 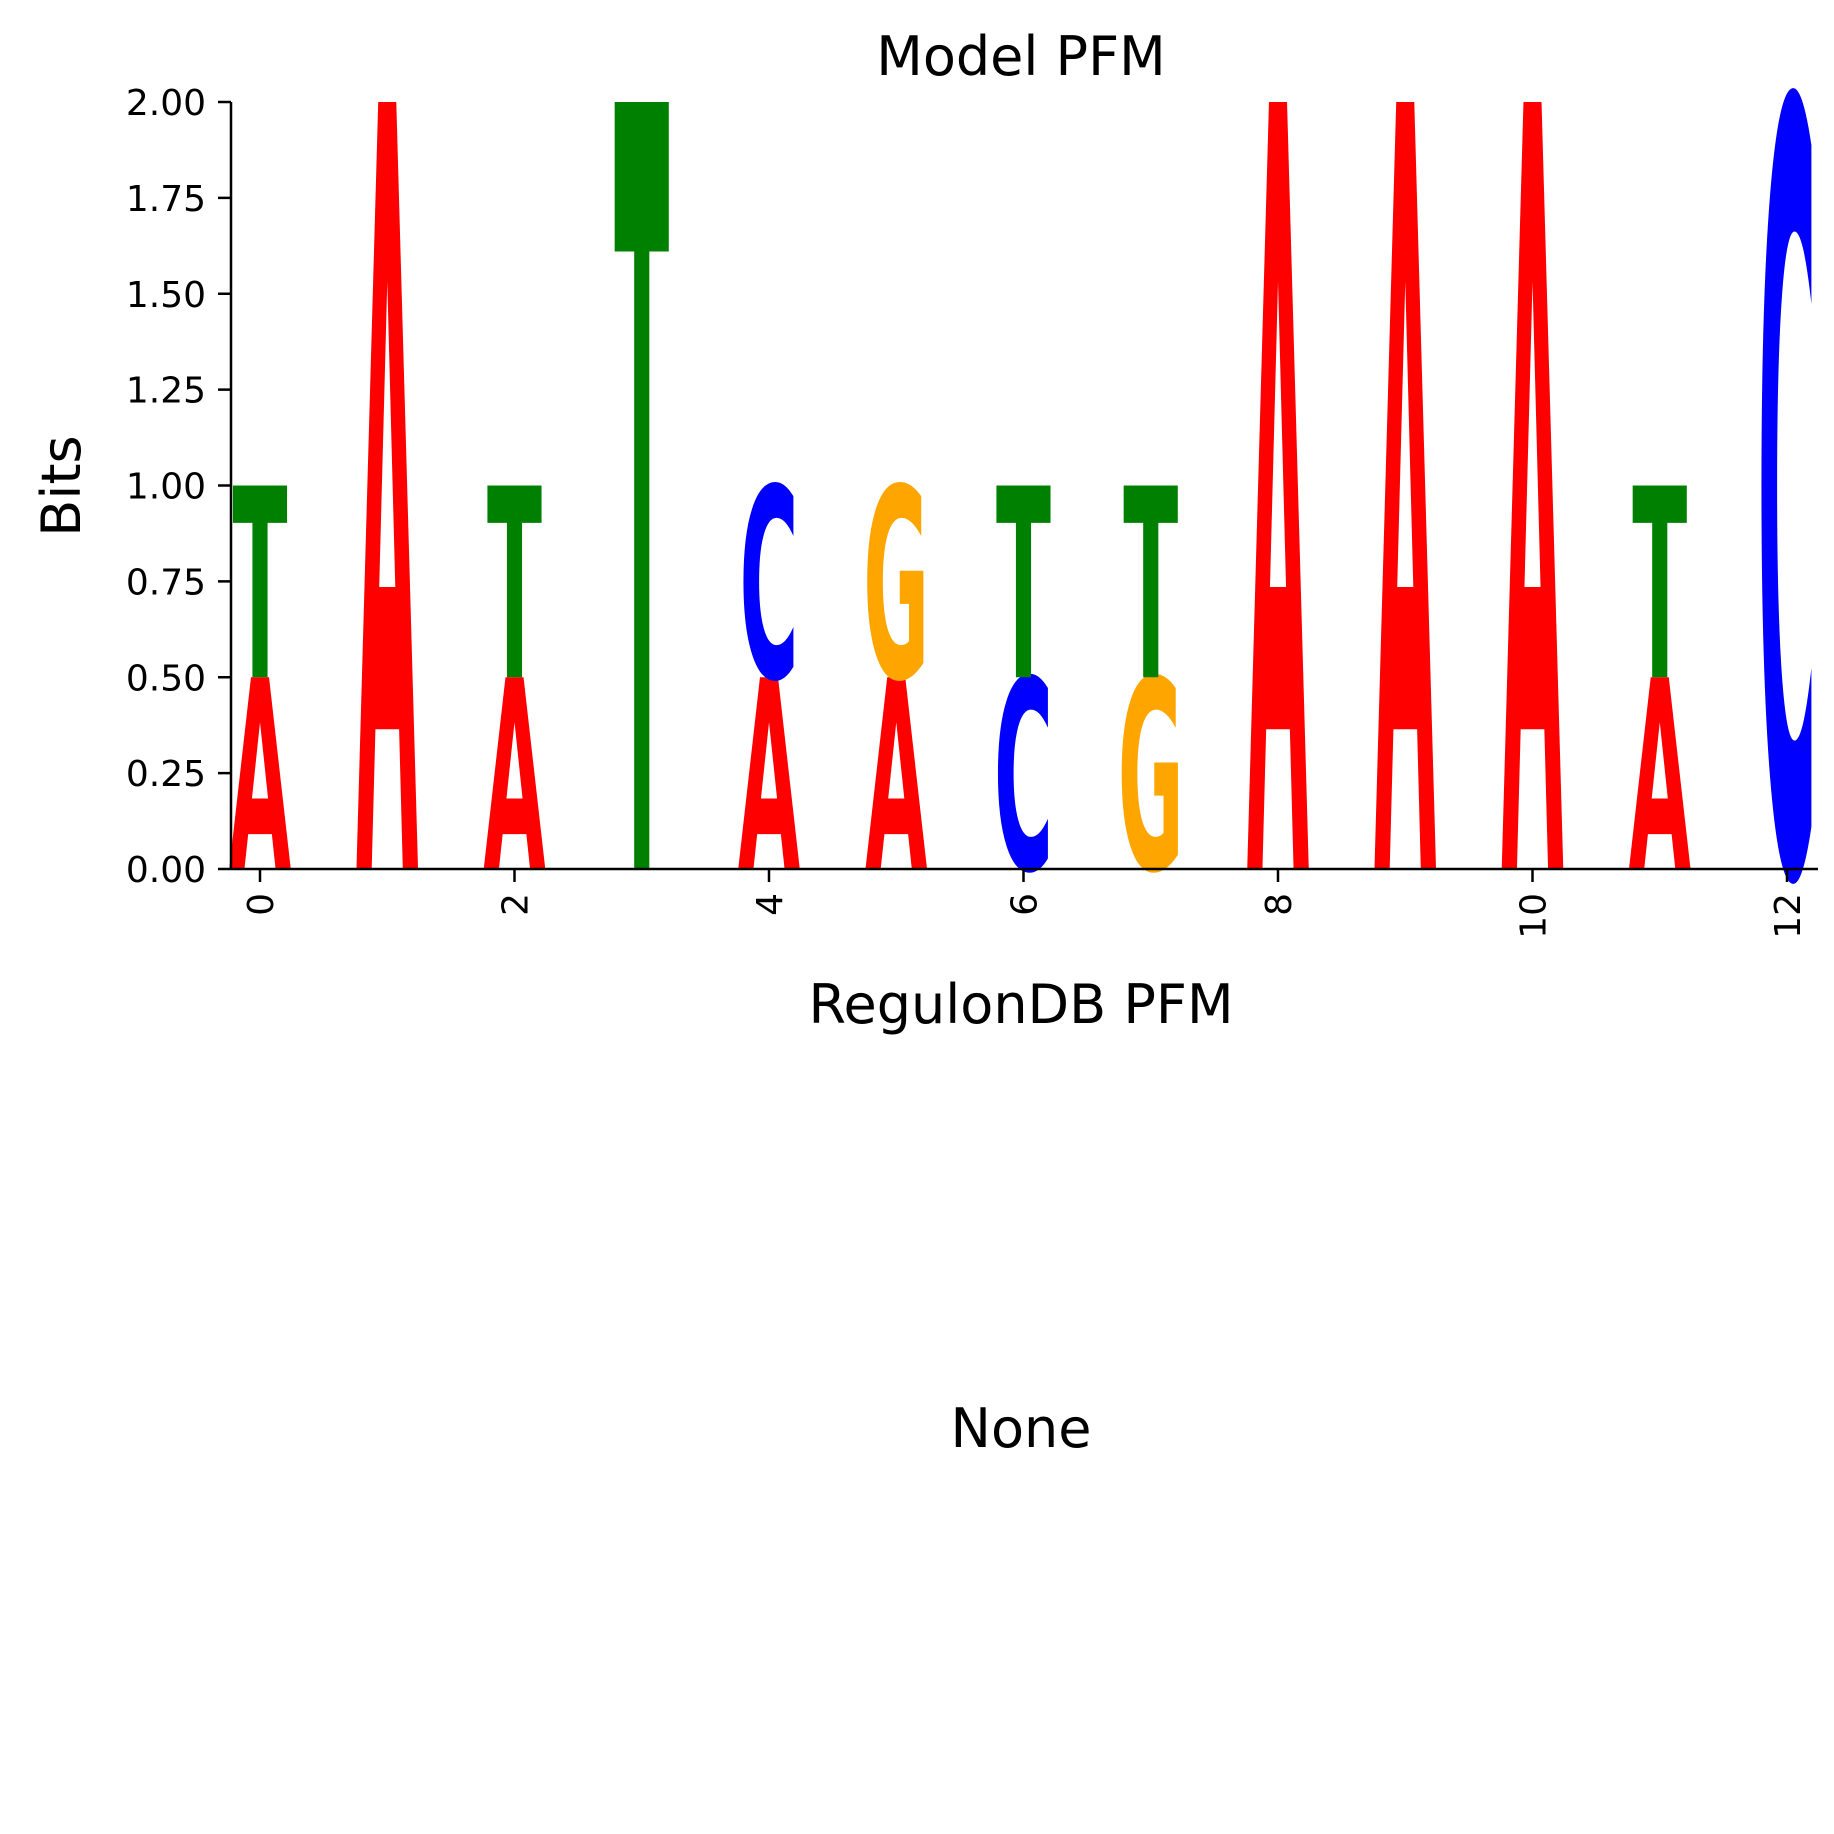 What do you see at coordinates (166, 103) in the screenshot?
I see `y-tick-label: 2.00` at bounding box center [166, 103].